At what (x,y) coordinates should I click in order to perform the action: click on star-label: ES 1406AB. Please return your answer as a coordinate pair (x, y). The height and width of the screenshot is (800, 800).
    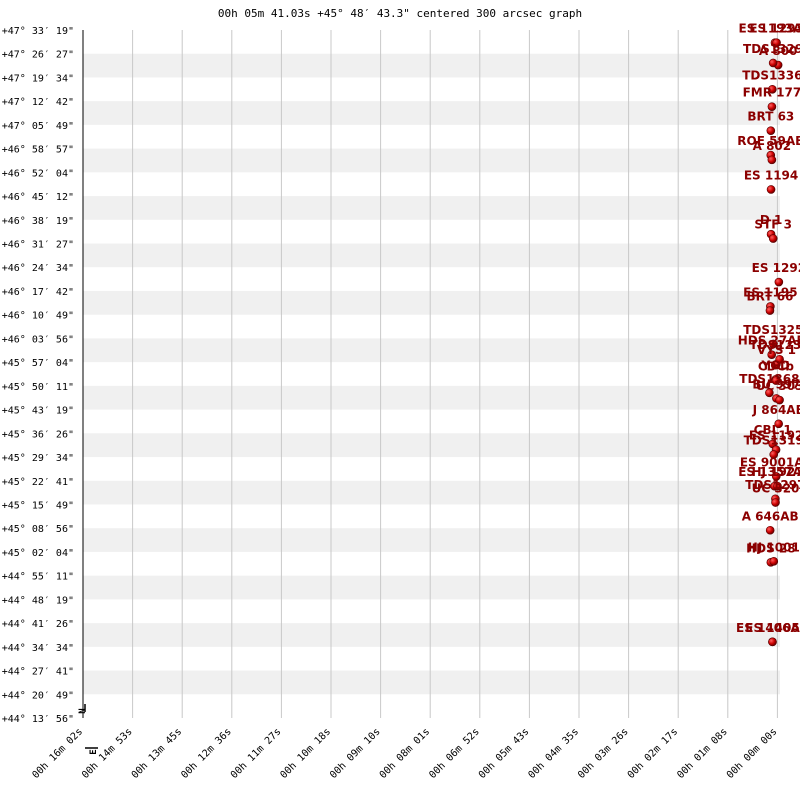
    Looking at the image, I should click on (768, 628).